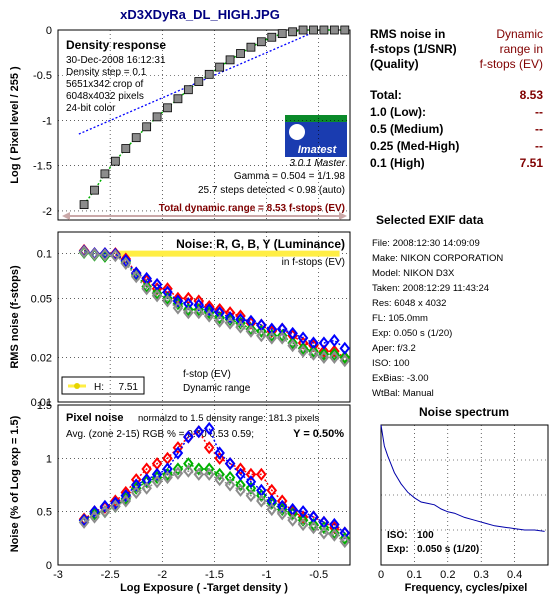 This screenshot has height=600, width=560. I want to click on dynamic-range-arrow, so click(204, 216).